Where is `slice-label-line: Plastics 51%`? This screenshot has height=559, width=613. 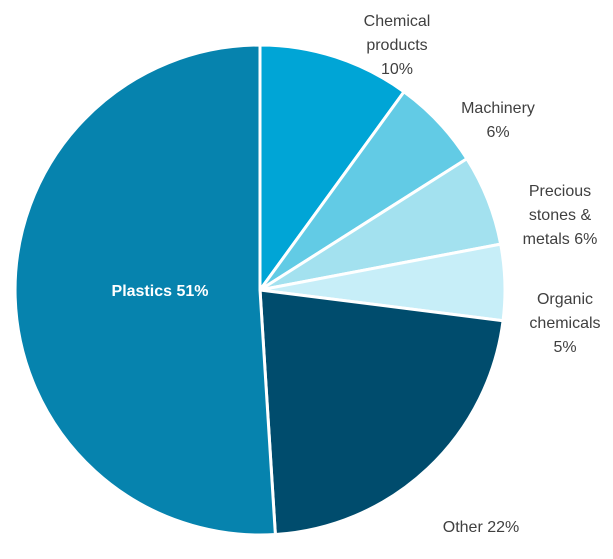 slice-label-line: Plastics 51% is located at coordinates (160, 291).